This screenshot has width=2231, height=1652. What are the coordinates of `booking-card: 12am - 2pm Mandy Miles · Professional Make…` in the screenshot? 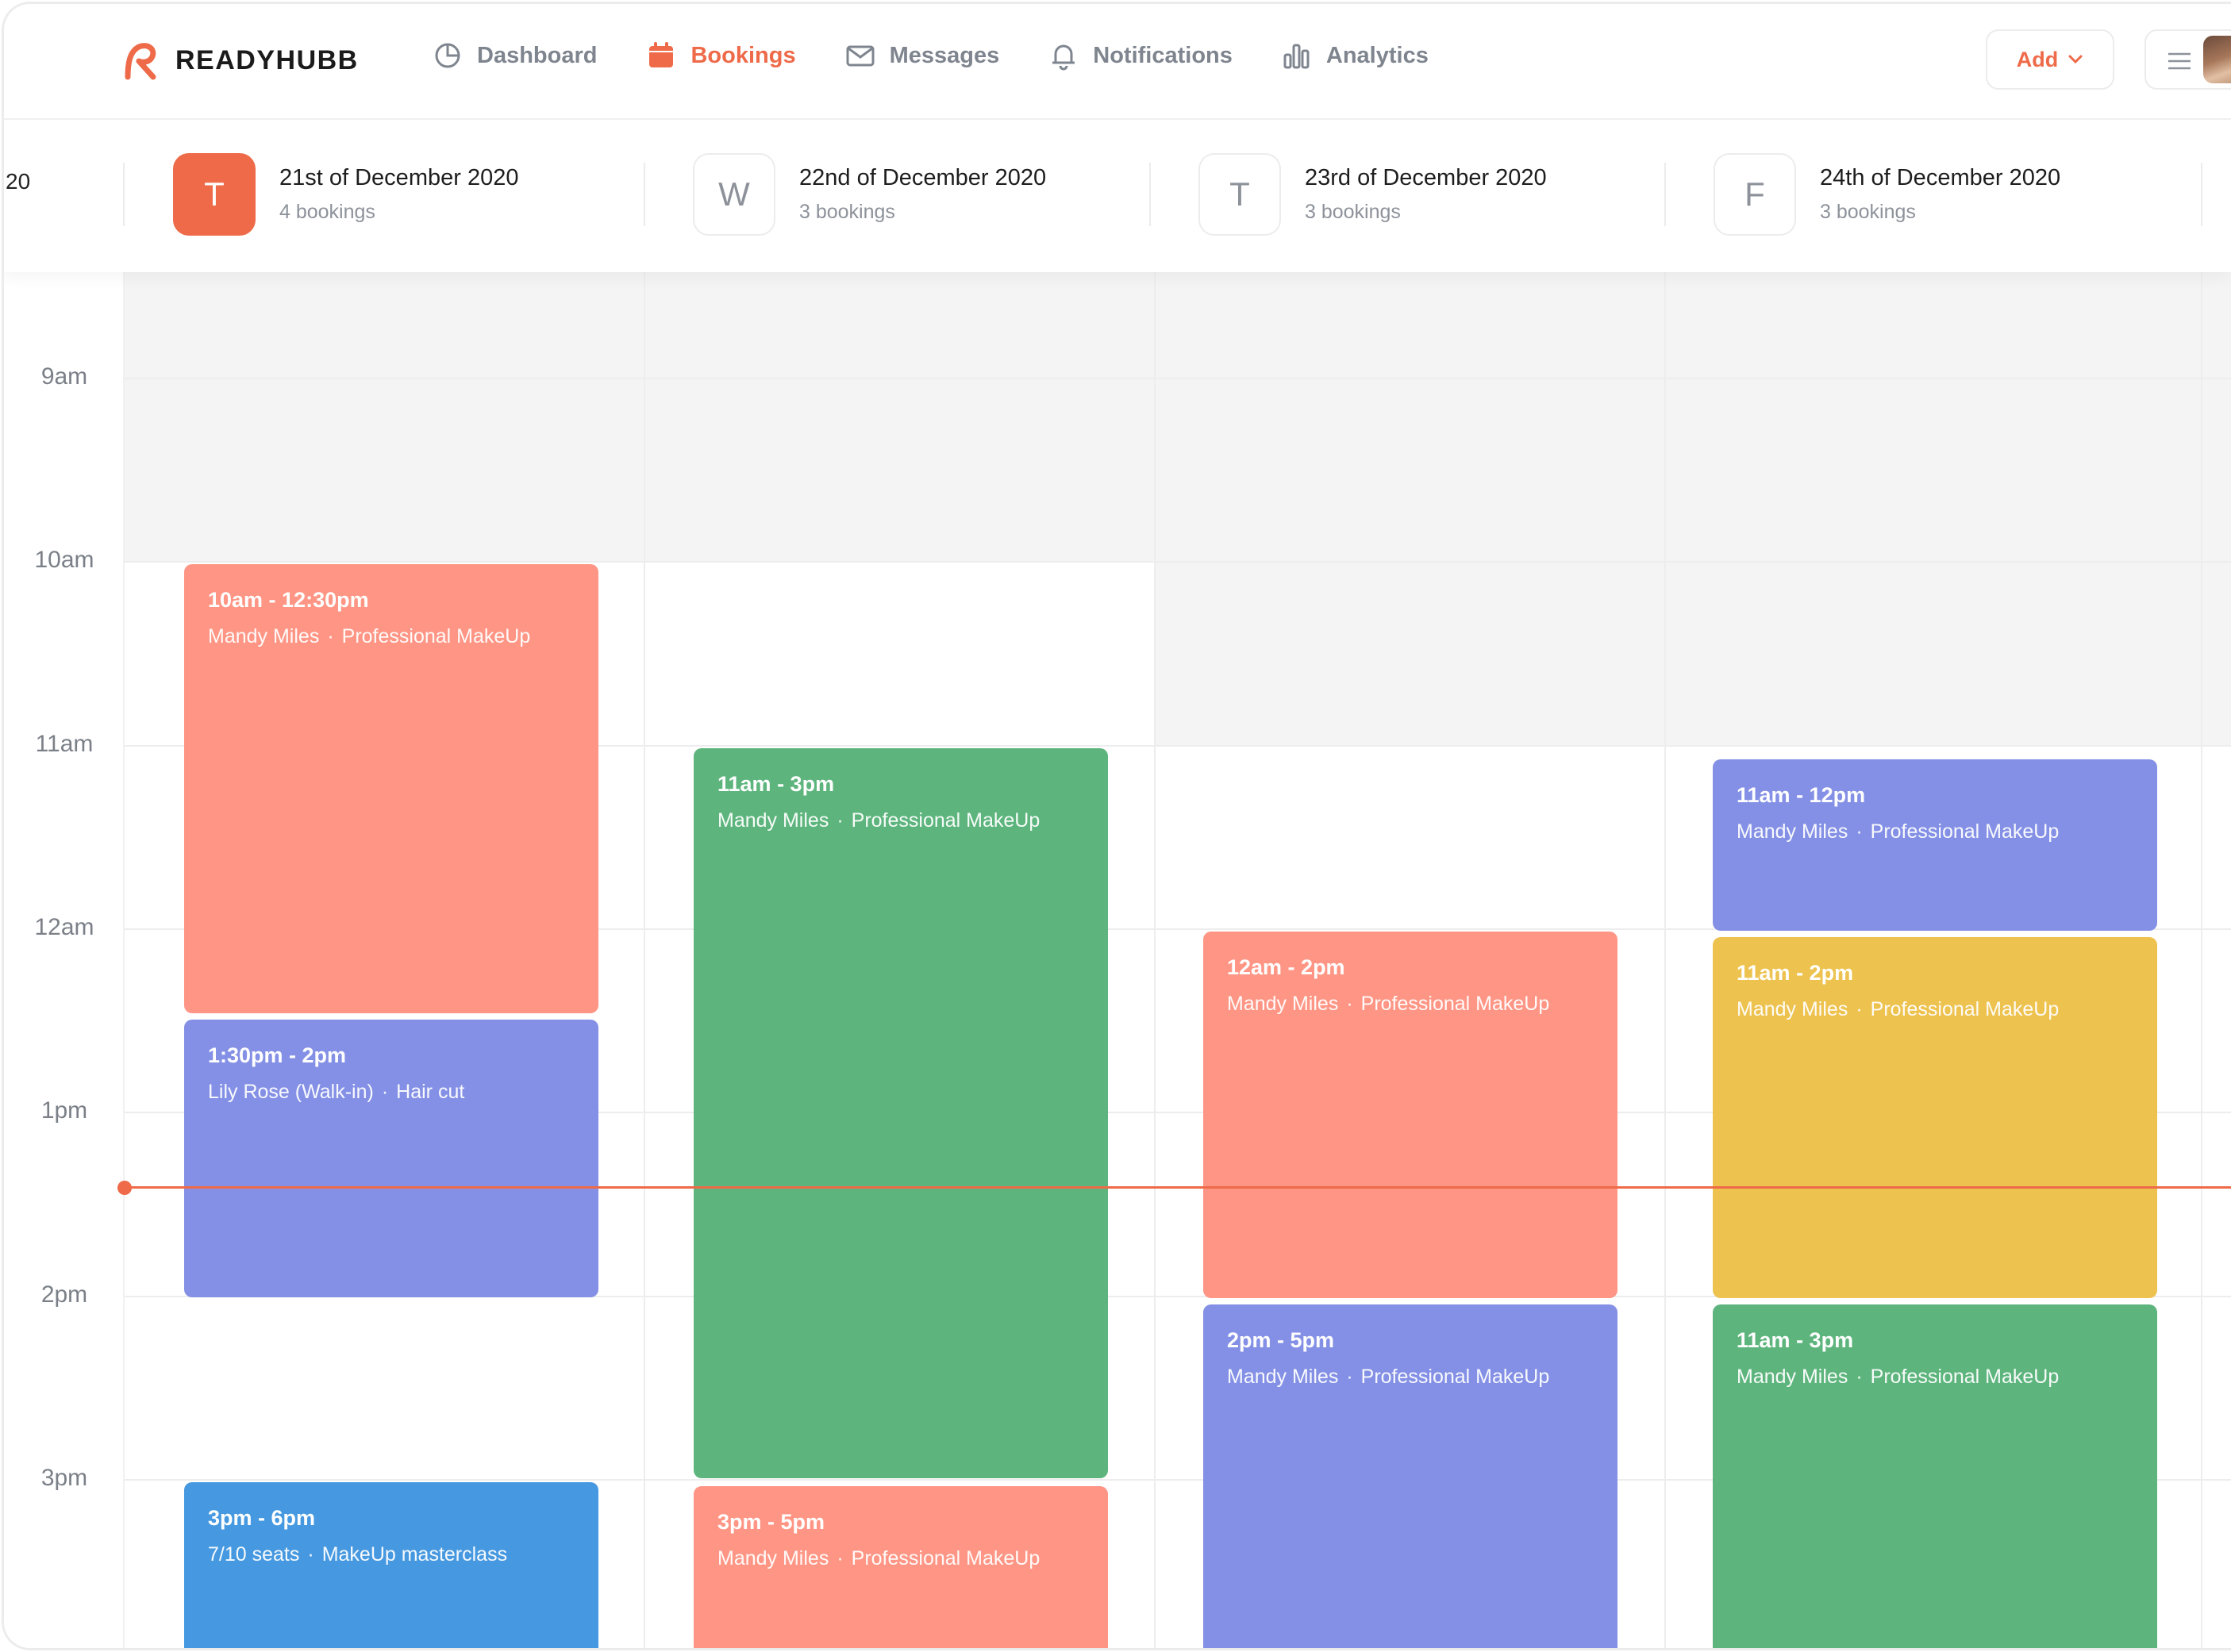 It's located at (1410, 1115).